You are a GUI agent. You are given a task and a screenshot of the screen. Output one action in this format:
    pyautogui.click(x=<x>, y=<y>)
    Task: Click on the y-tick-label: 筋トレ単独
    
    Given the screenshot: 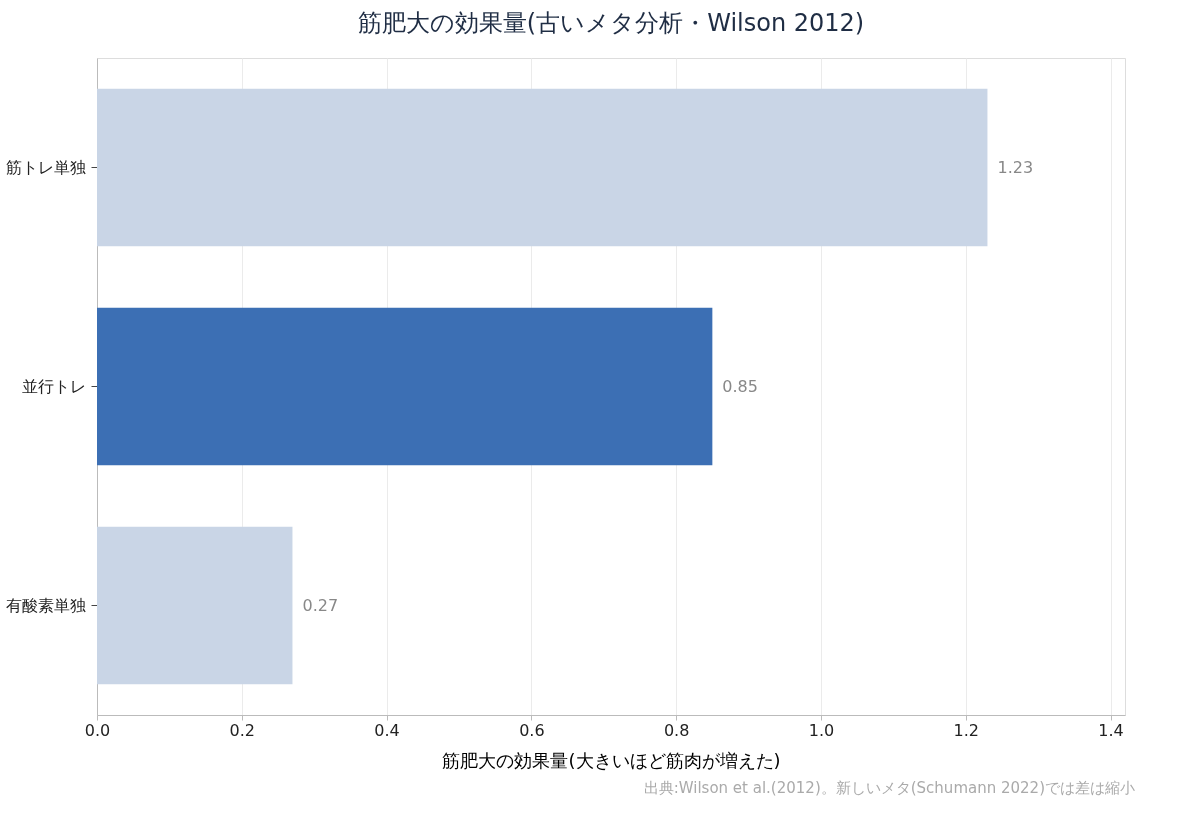 What is the action you would take?
    pyautogui.click(x=45, y=167)
    